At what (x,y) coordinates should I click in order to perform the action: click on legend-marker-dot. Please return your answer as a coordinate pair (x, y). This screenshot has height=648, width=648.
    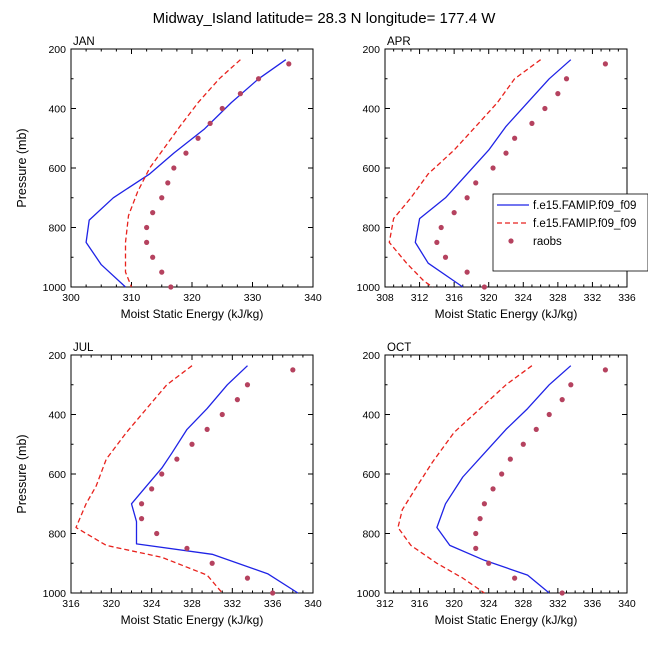
    Looking at the image, I should click on (511, 241).